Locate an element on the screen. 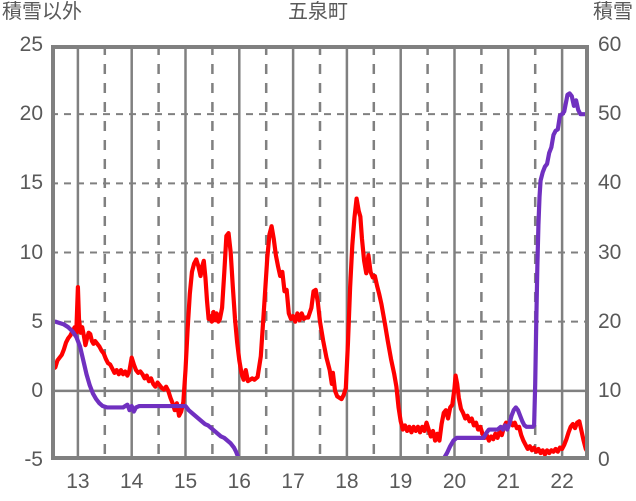  x-tick-15: 15 is located at coordinates (185, 481).